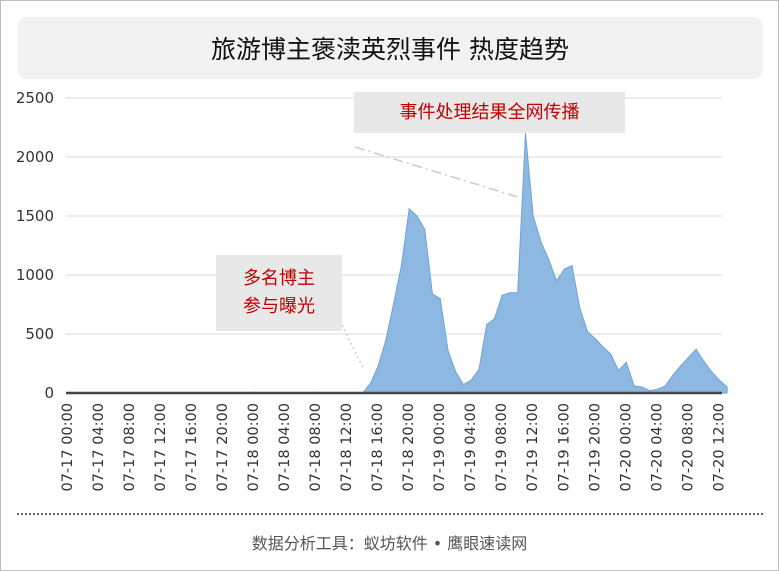  I want to click on y-tick-label: 1000, so click(35, 275).